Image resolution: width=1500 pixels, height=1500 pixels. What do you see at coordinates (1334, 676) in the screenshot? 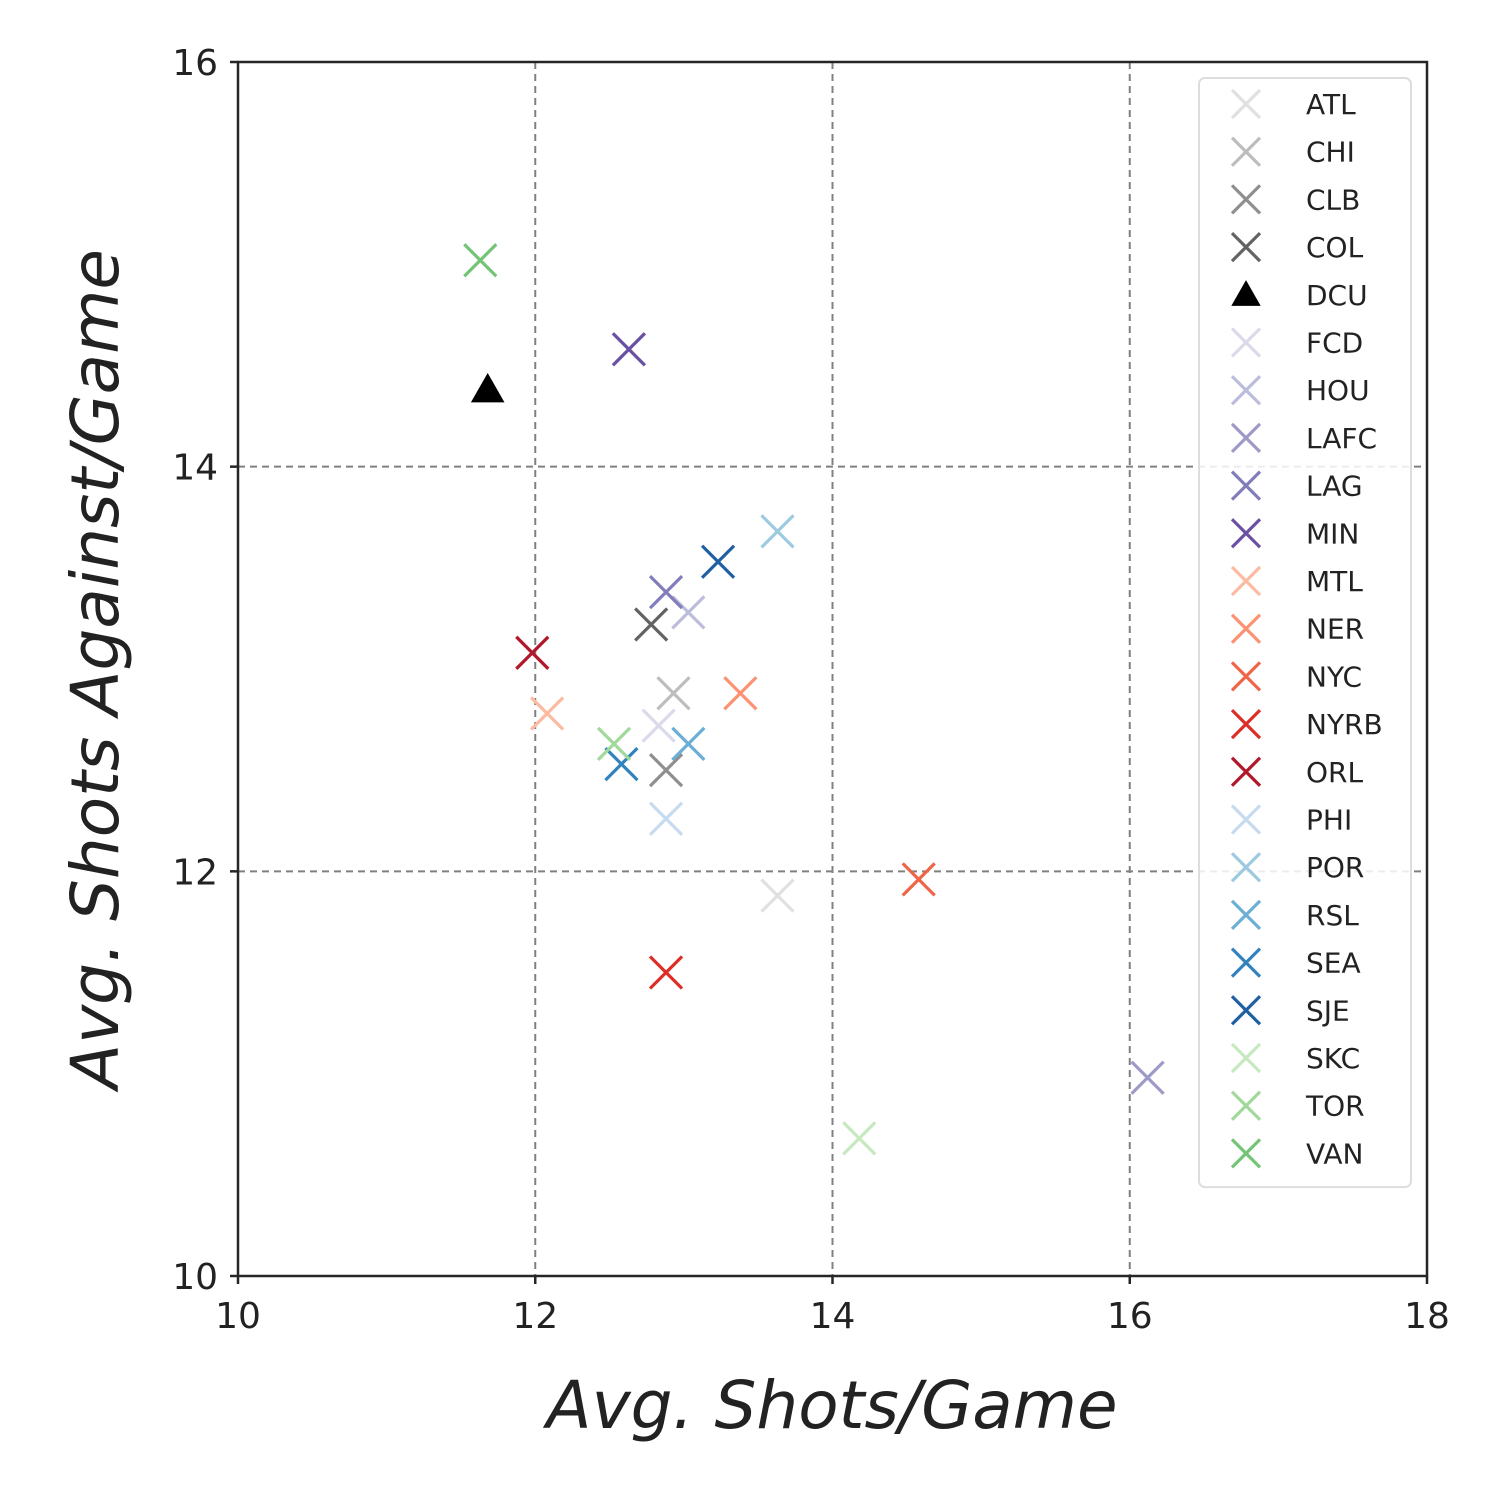
I see `legend-label-nyc: NYC` at bounding box center [1334, 676].